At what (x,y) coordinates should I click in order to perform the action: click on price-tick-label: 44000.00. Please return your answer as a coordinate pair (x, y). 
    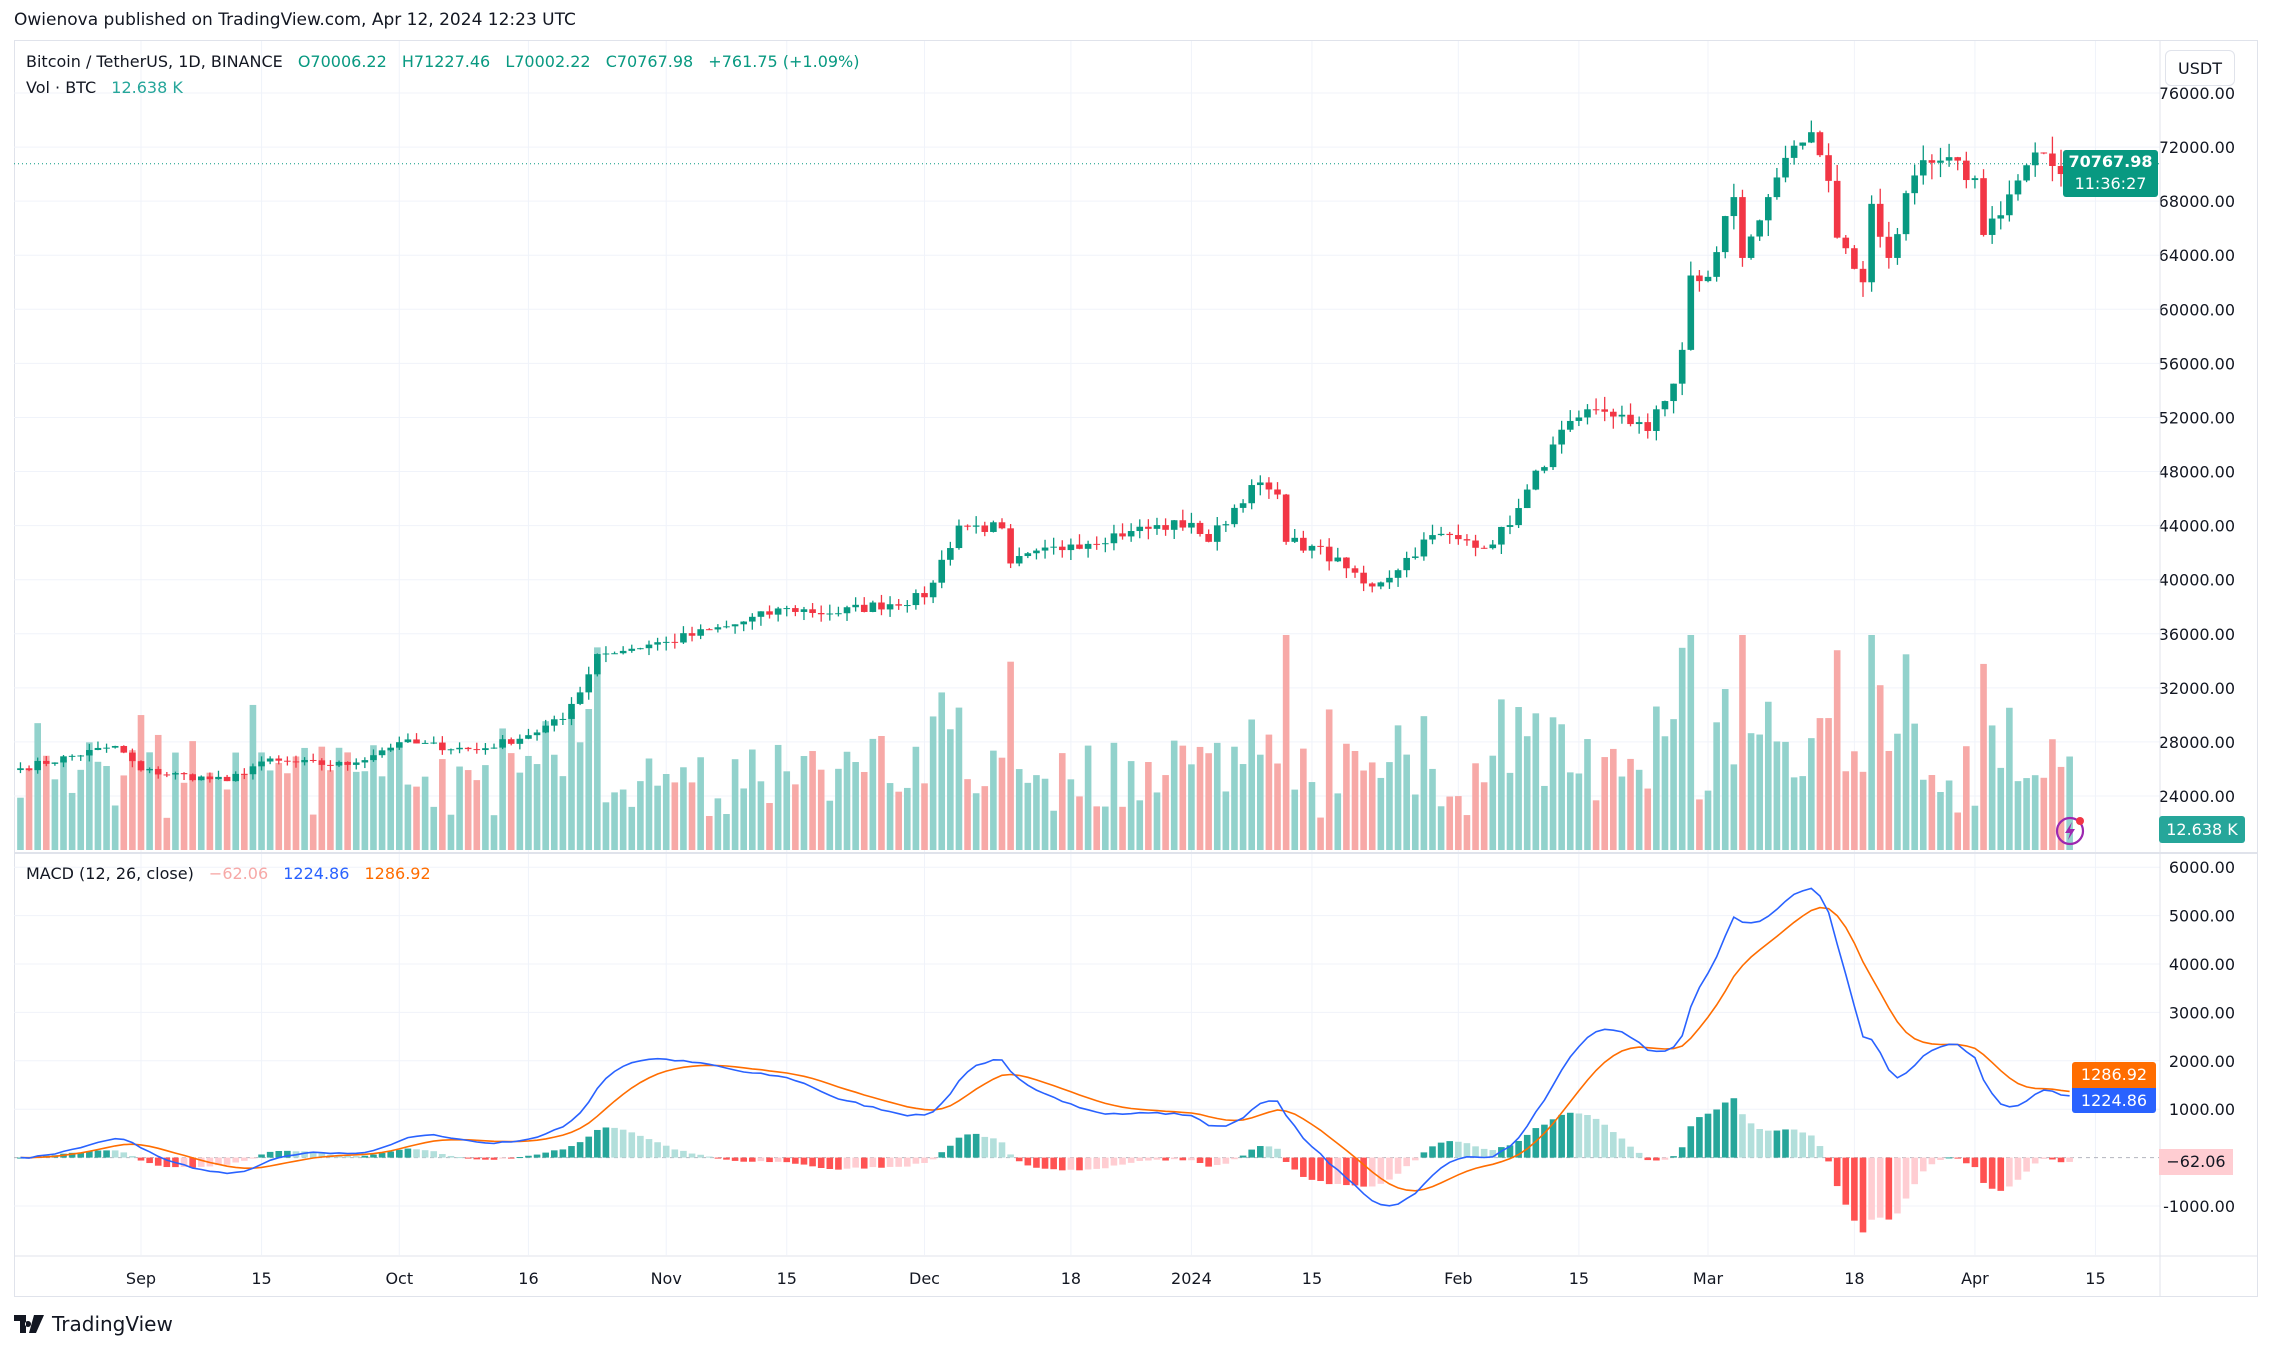
    Looking at the image, I should click on (2197, 526).